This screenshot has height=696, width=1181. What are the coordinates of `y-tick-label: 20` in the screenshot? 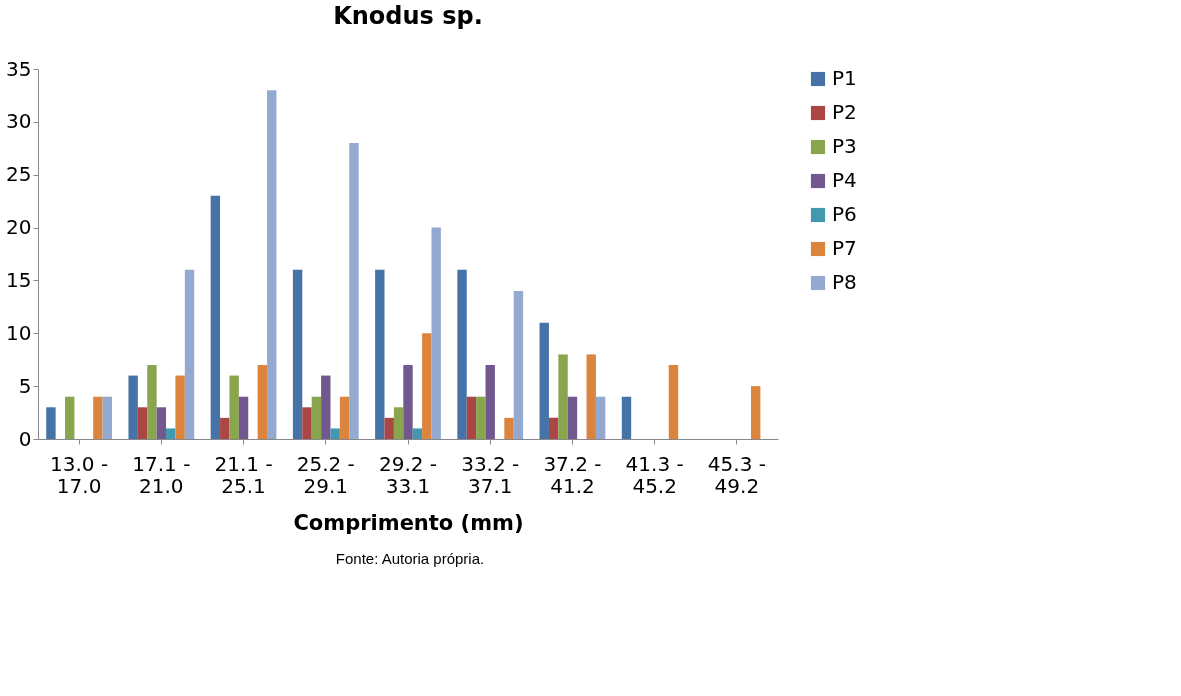 It's located at (19, 227).